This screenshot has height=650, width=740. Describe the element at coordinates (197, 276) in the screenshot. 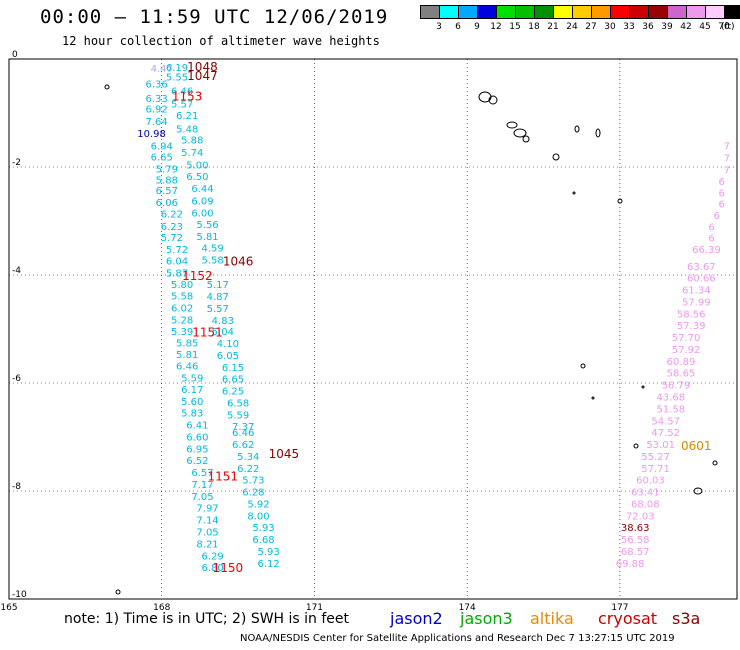

I see `pass-time-label: 1152` at that location.